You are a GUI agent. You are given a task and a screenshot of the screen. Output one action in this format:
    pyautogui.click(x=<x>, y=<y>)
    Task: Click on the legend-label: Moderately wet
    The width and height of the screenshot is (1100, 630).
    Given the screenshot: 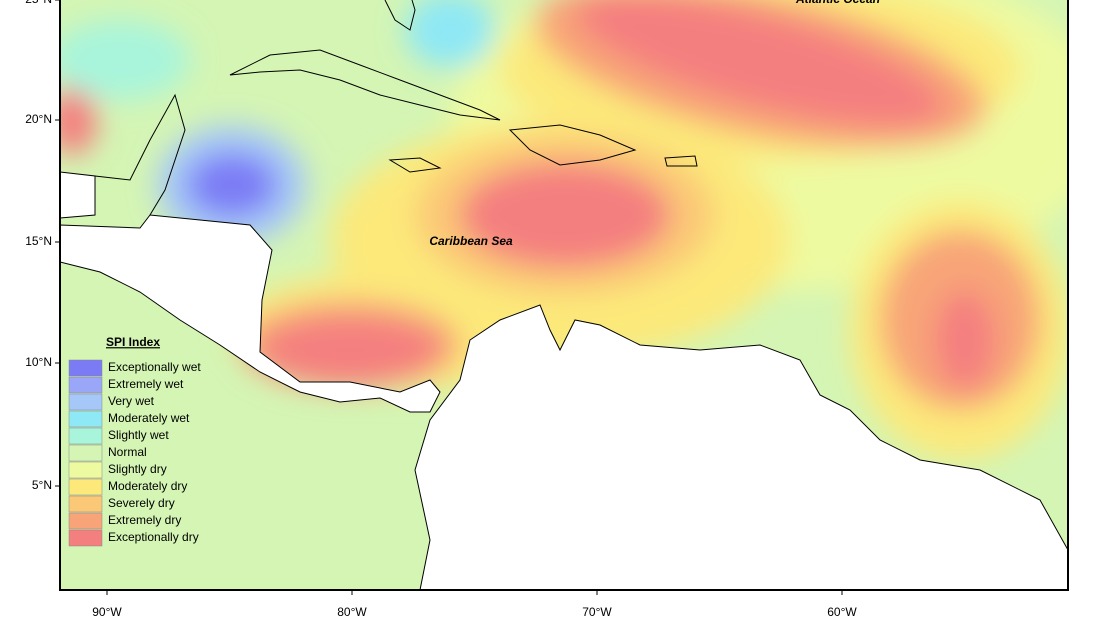 What is the action you would take?
    pyautogui.click(x=149, y=418)
    